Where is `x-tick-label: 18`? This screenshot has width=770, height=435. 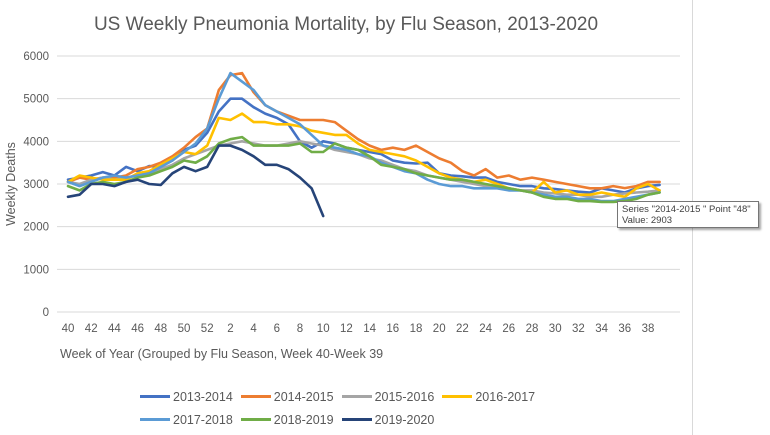
x-tick-label: 18 is located at coordinates (416, 329).